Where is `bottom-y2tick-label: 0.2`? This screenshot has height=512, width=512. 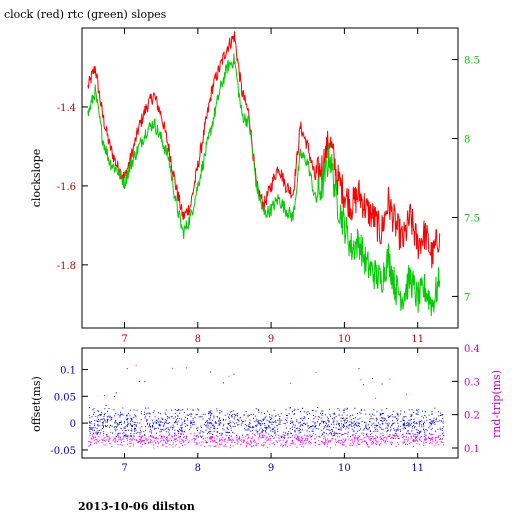 bottom-y2tick-label: 0.2 is located at coordinates (472, 416).